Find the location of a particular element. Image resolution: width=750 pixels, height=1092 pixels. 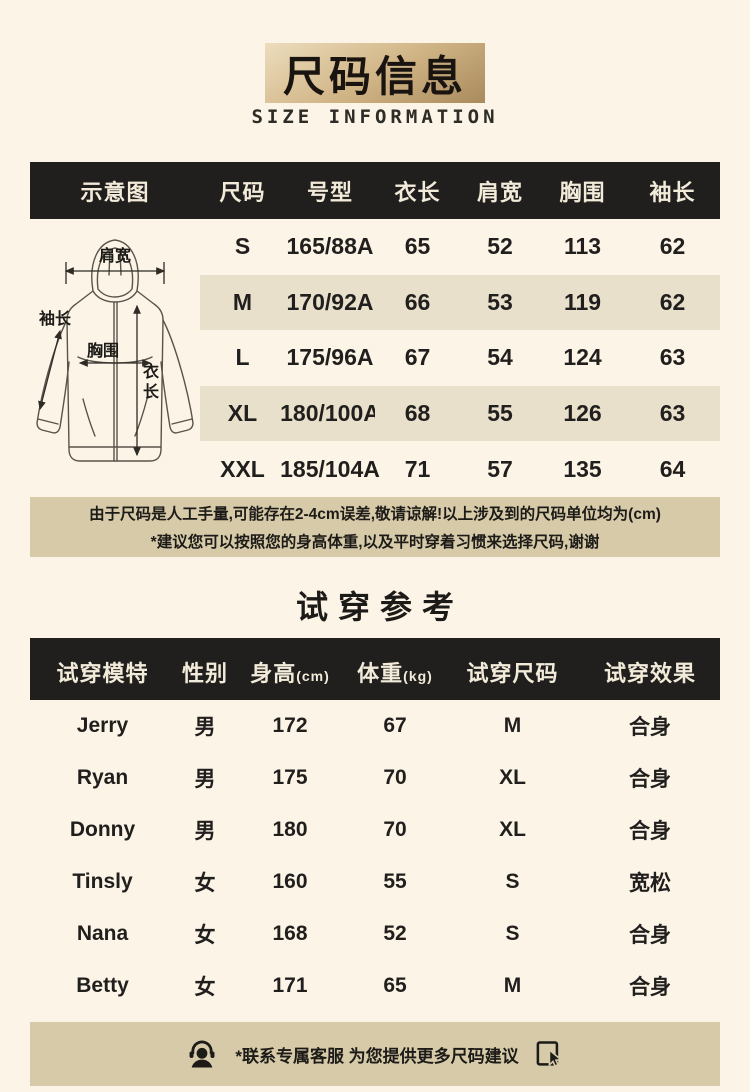

cell-shoulder: 55 is located at coordinates (500, 413).